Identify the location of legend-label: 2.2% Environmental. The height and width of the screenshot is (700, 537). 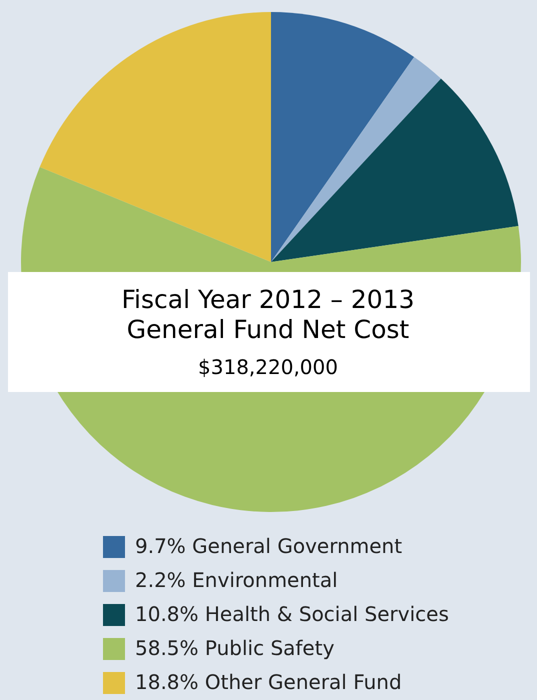
(236, 580).